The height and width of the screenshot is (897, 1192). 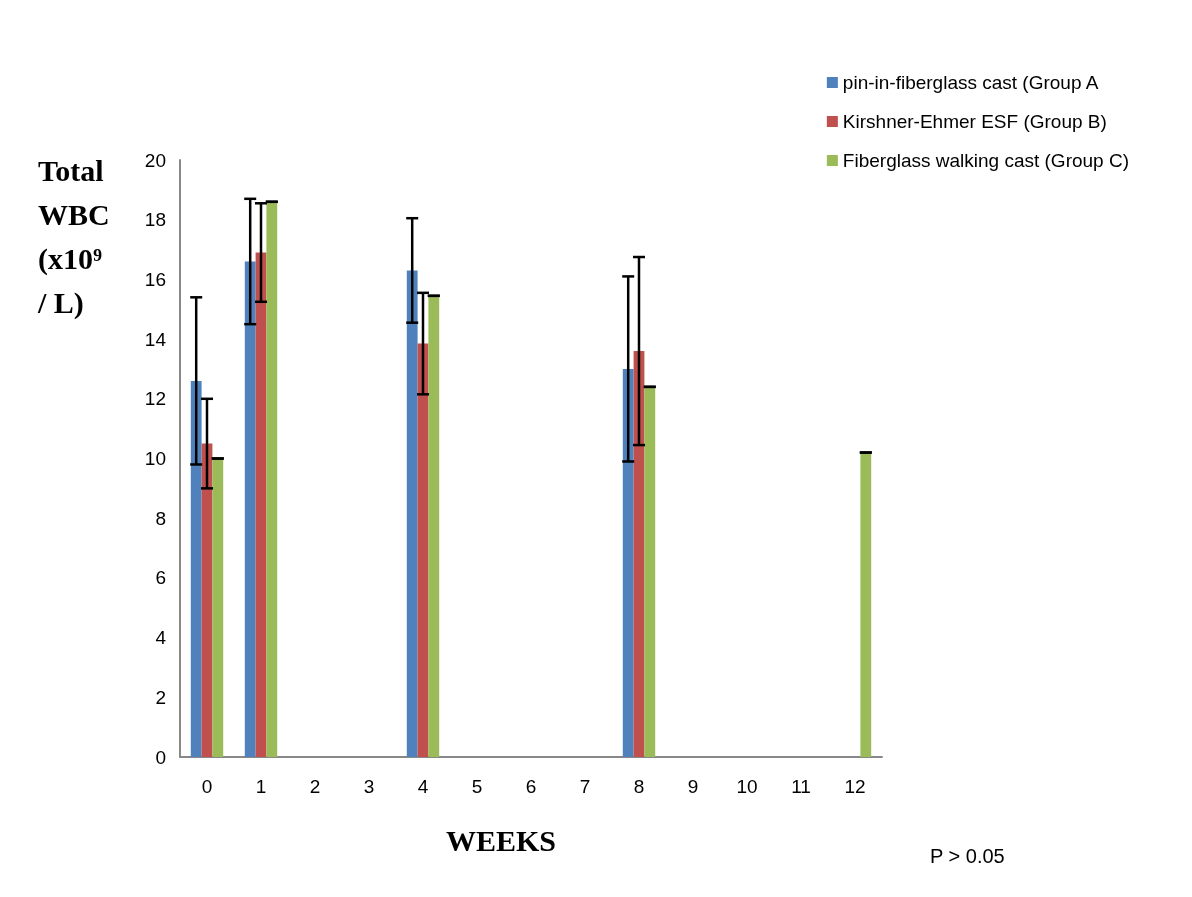 I want to click on y-tick-label: 12, so click(x=155, y=399).